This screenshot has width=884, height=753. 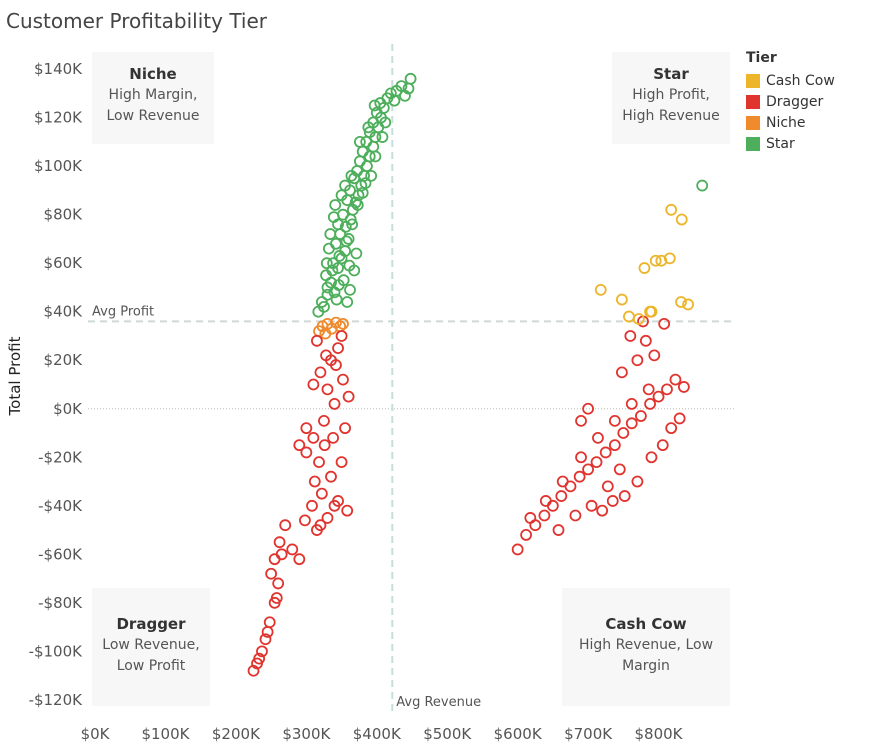 I want to click on quadrant-star-title: Star, so click(x=671, y=74).